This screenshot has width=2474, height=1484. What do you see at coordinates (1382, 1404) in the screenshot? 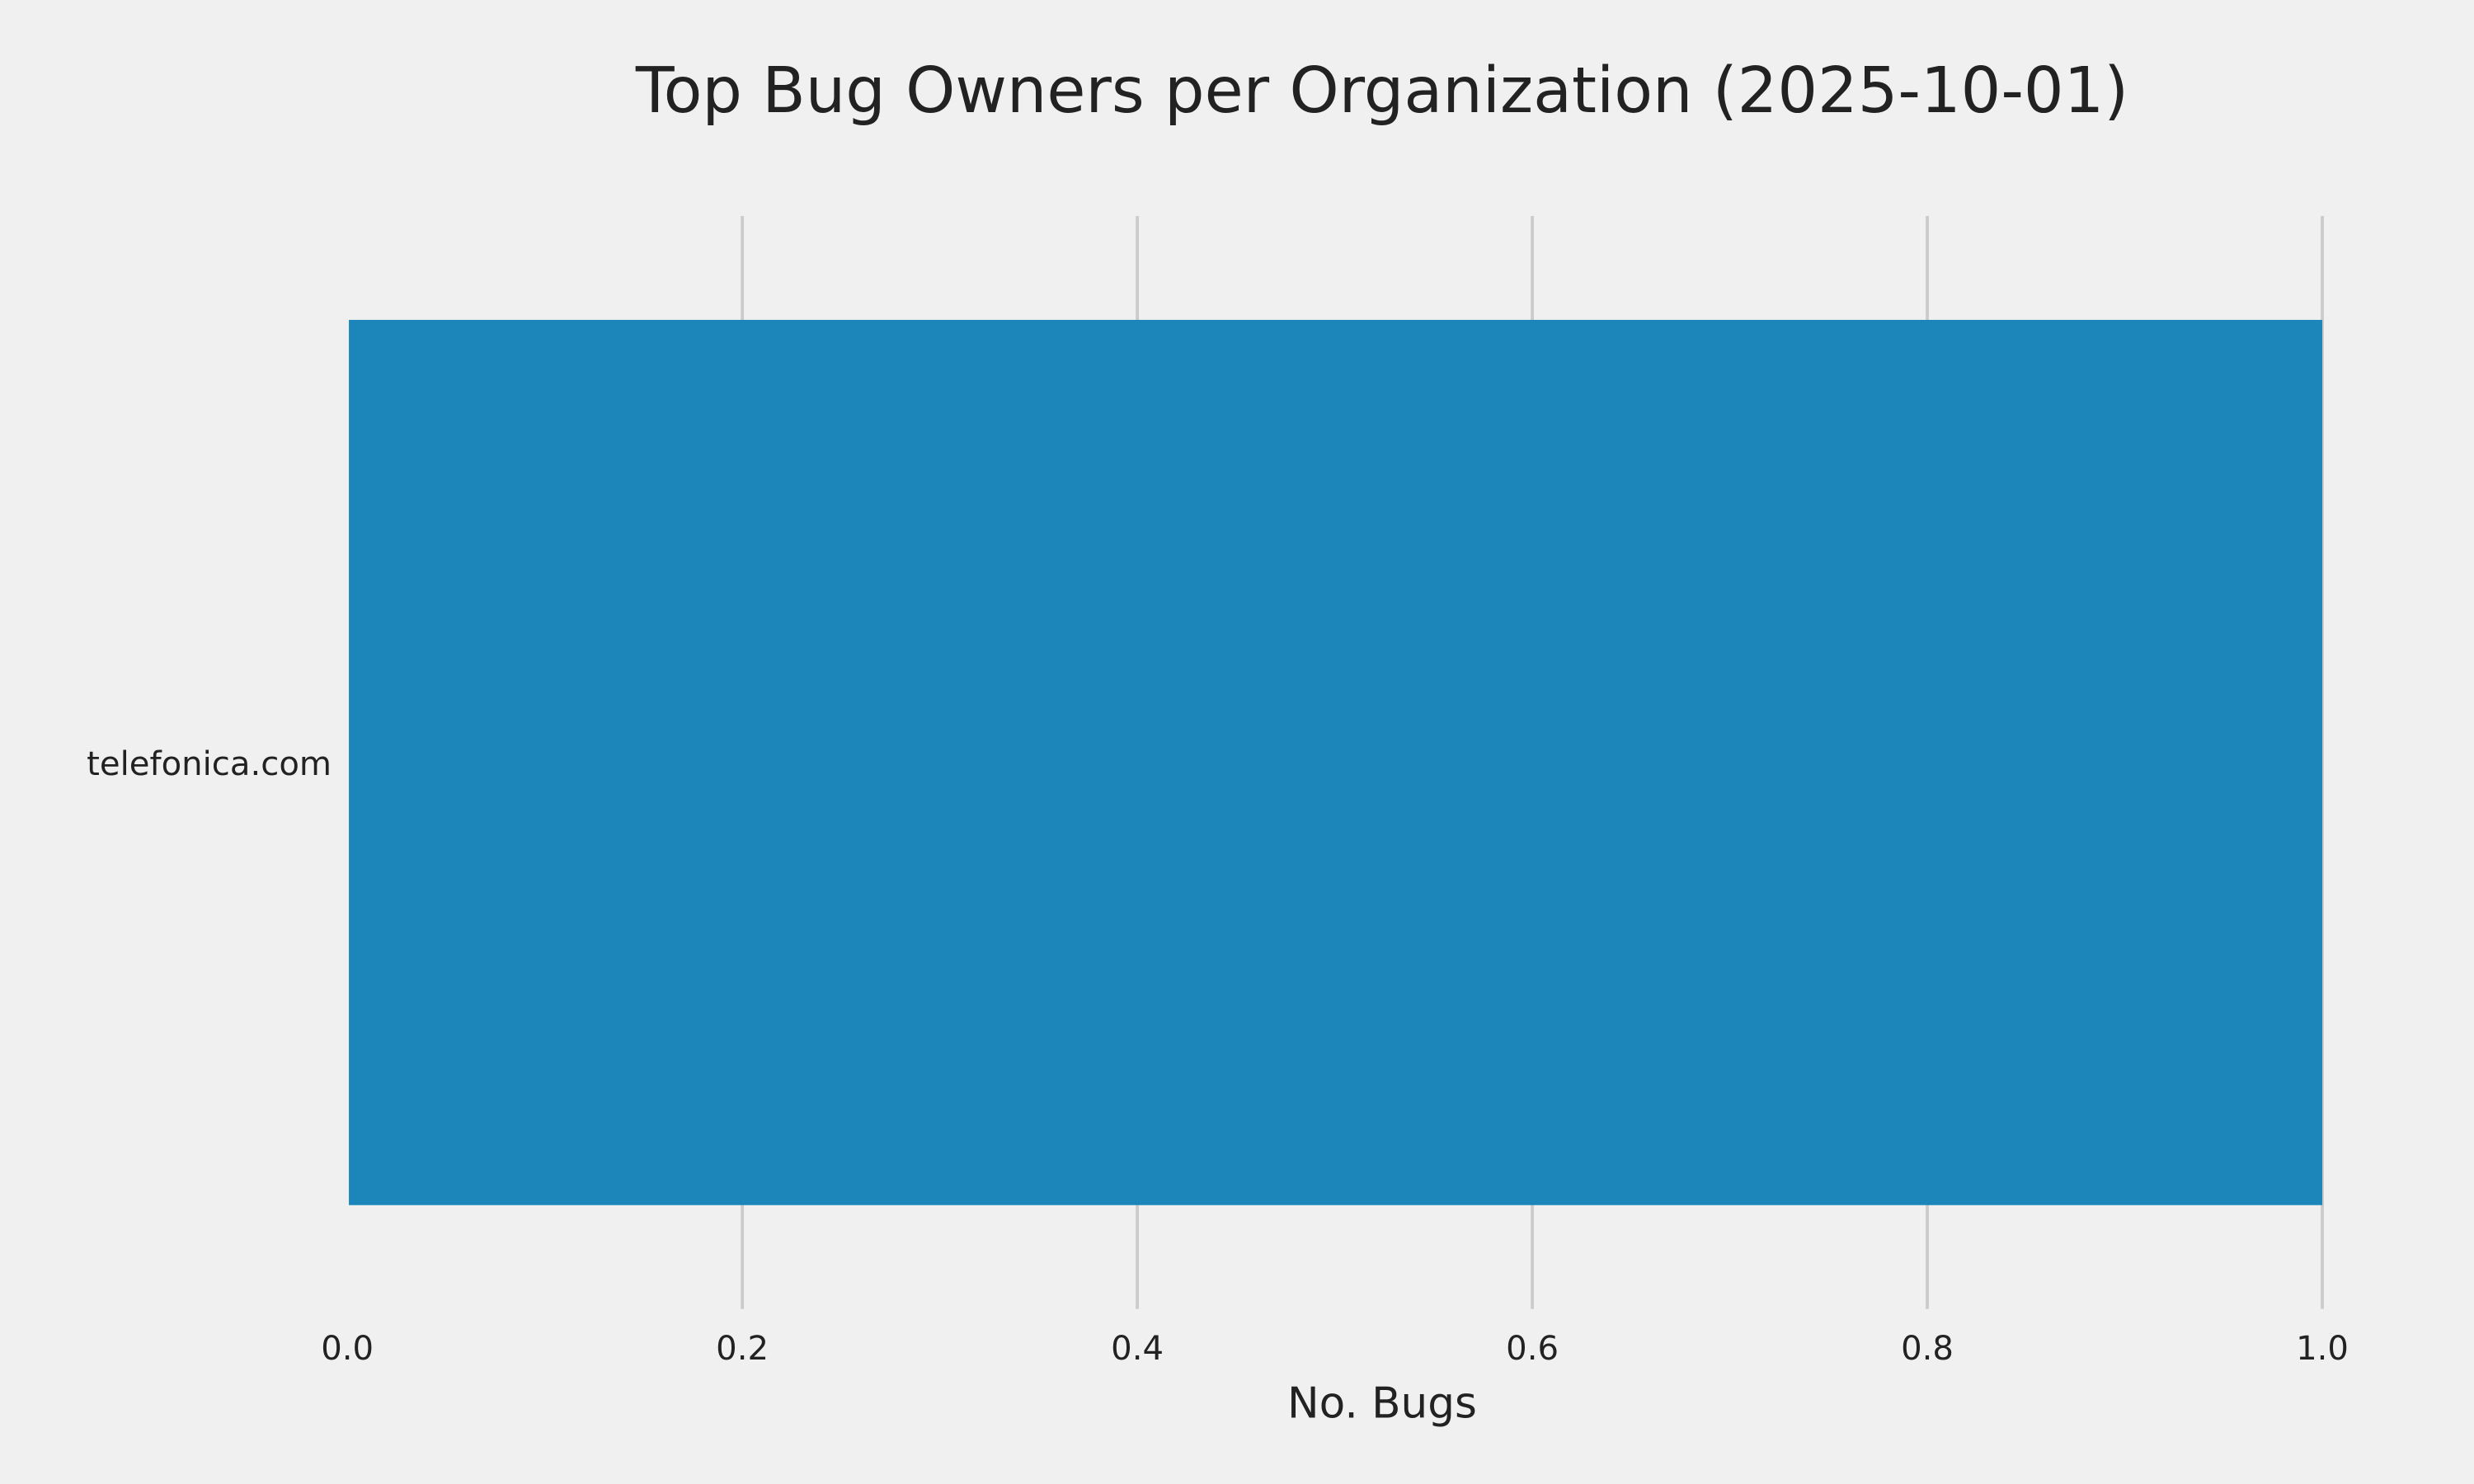
I see `x-axis-label: No. Bugs` at bounding box center [1382, 1404].